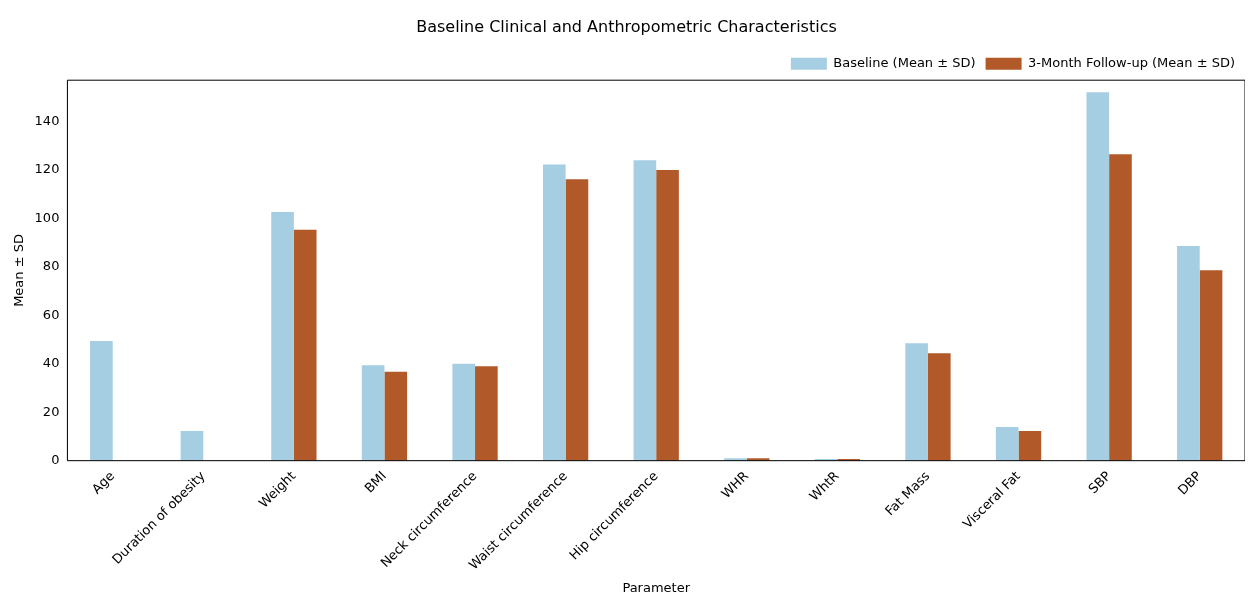  Describe the element at coordinates (47, 169) in the screenshot. I see `y-tick-label: 120` at that location.